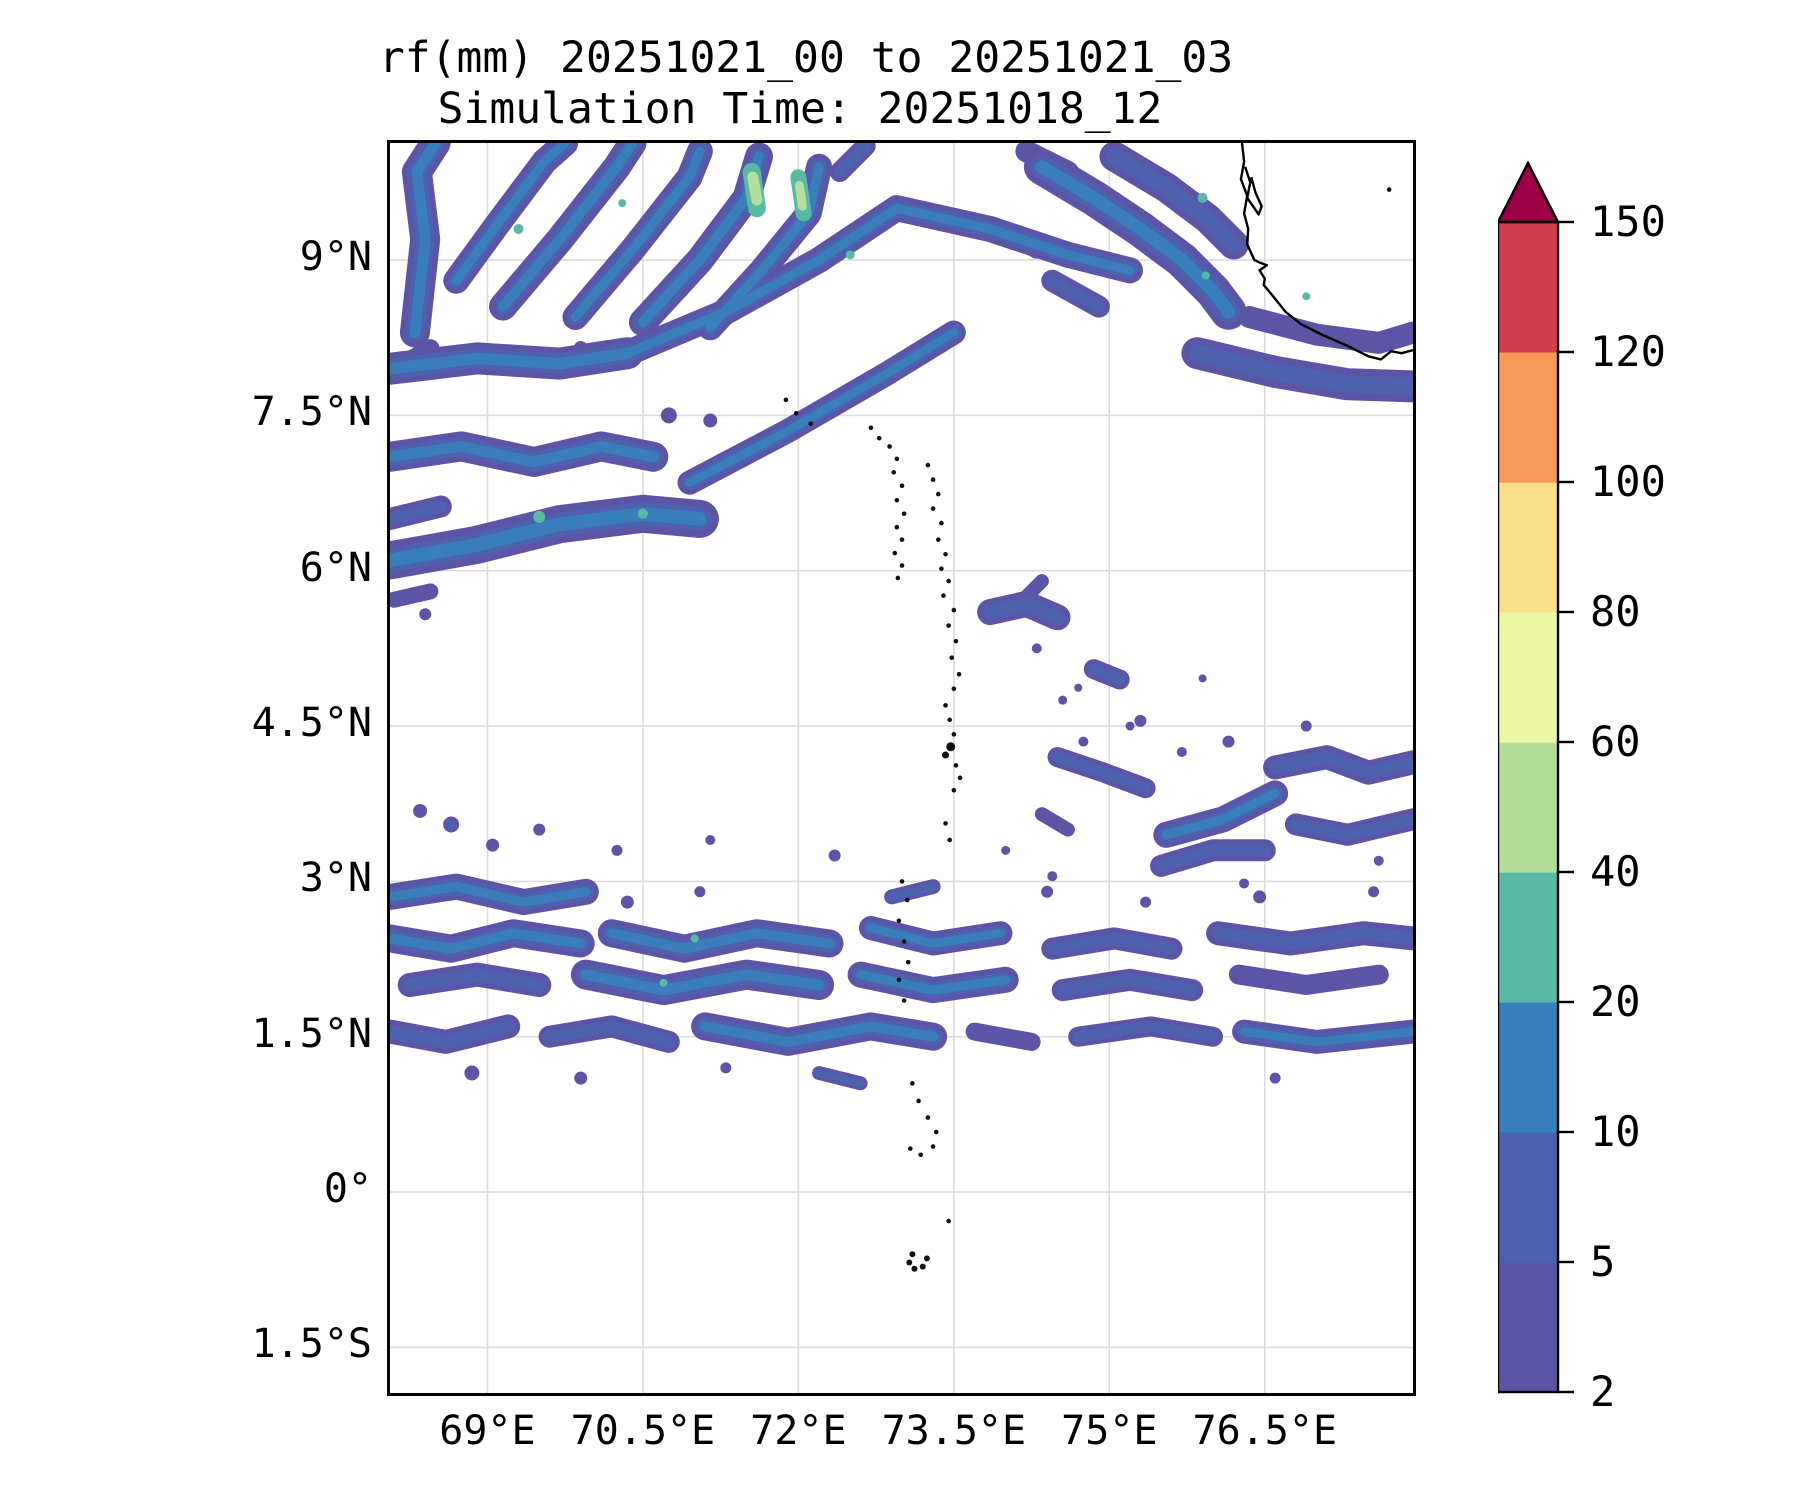 The width and height of the screenshot is (1800, 1500). I want to click on y-tick-label: 7.5°N, so click(311, 412).